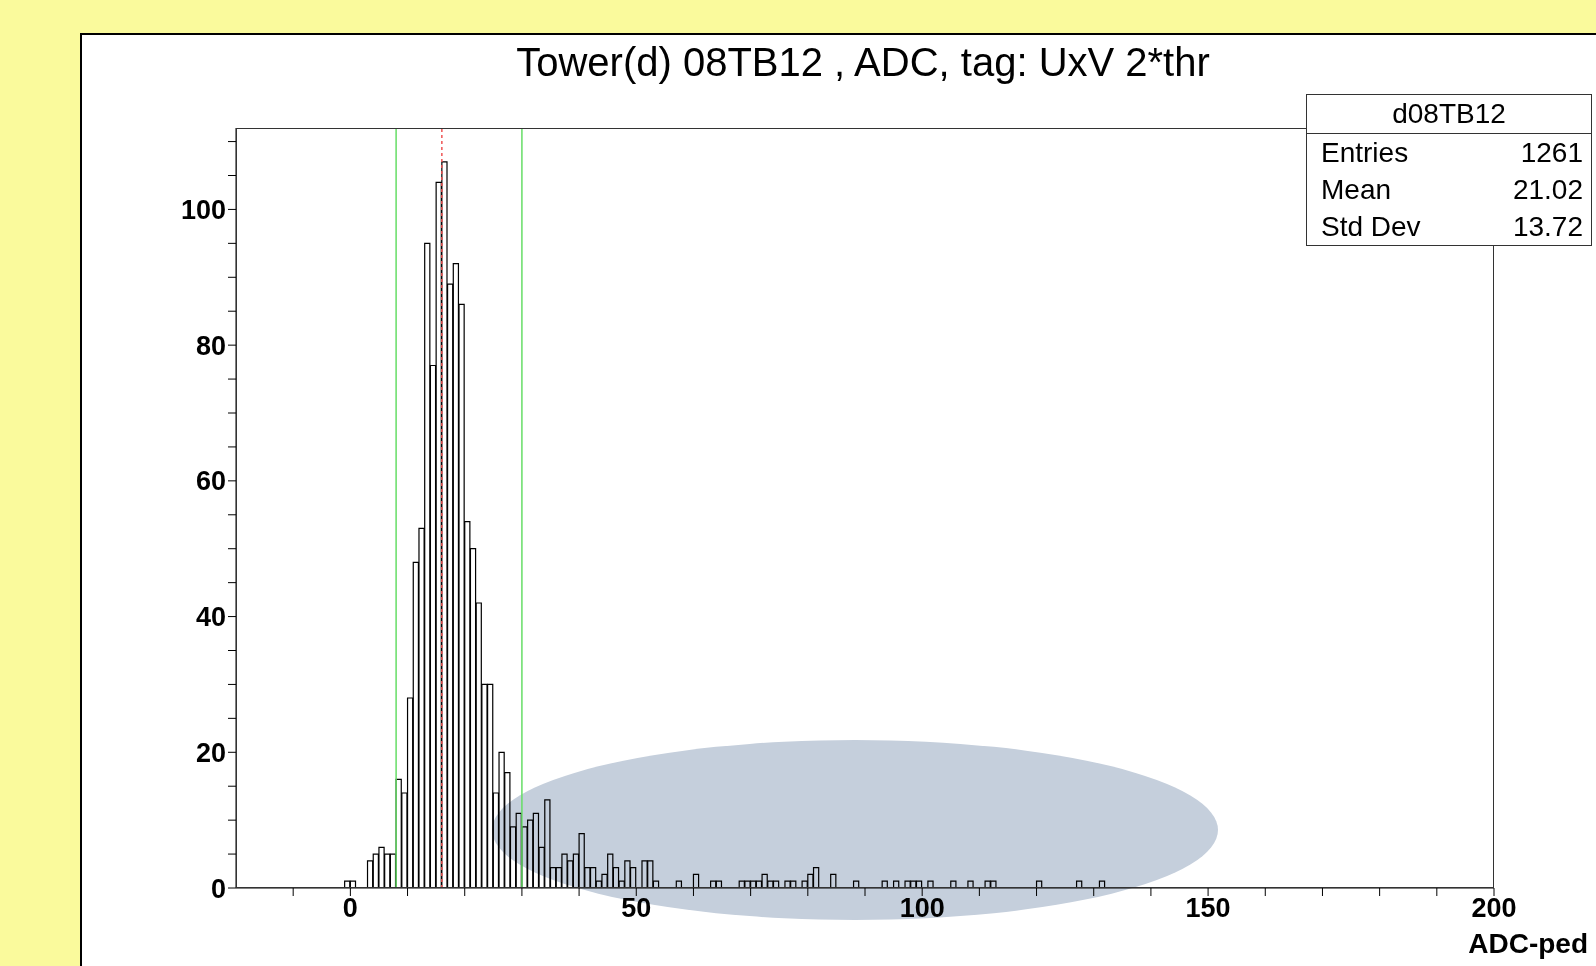  What do you see at coordinates (1547, 226) in the screenshot?
I see `text: 13.72` at bounding box center [1547, 226].